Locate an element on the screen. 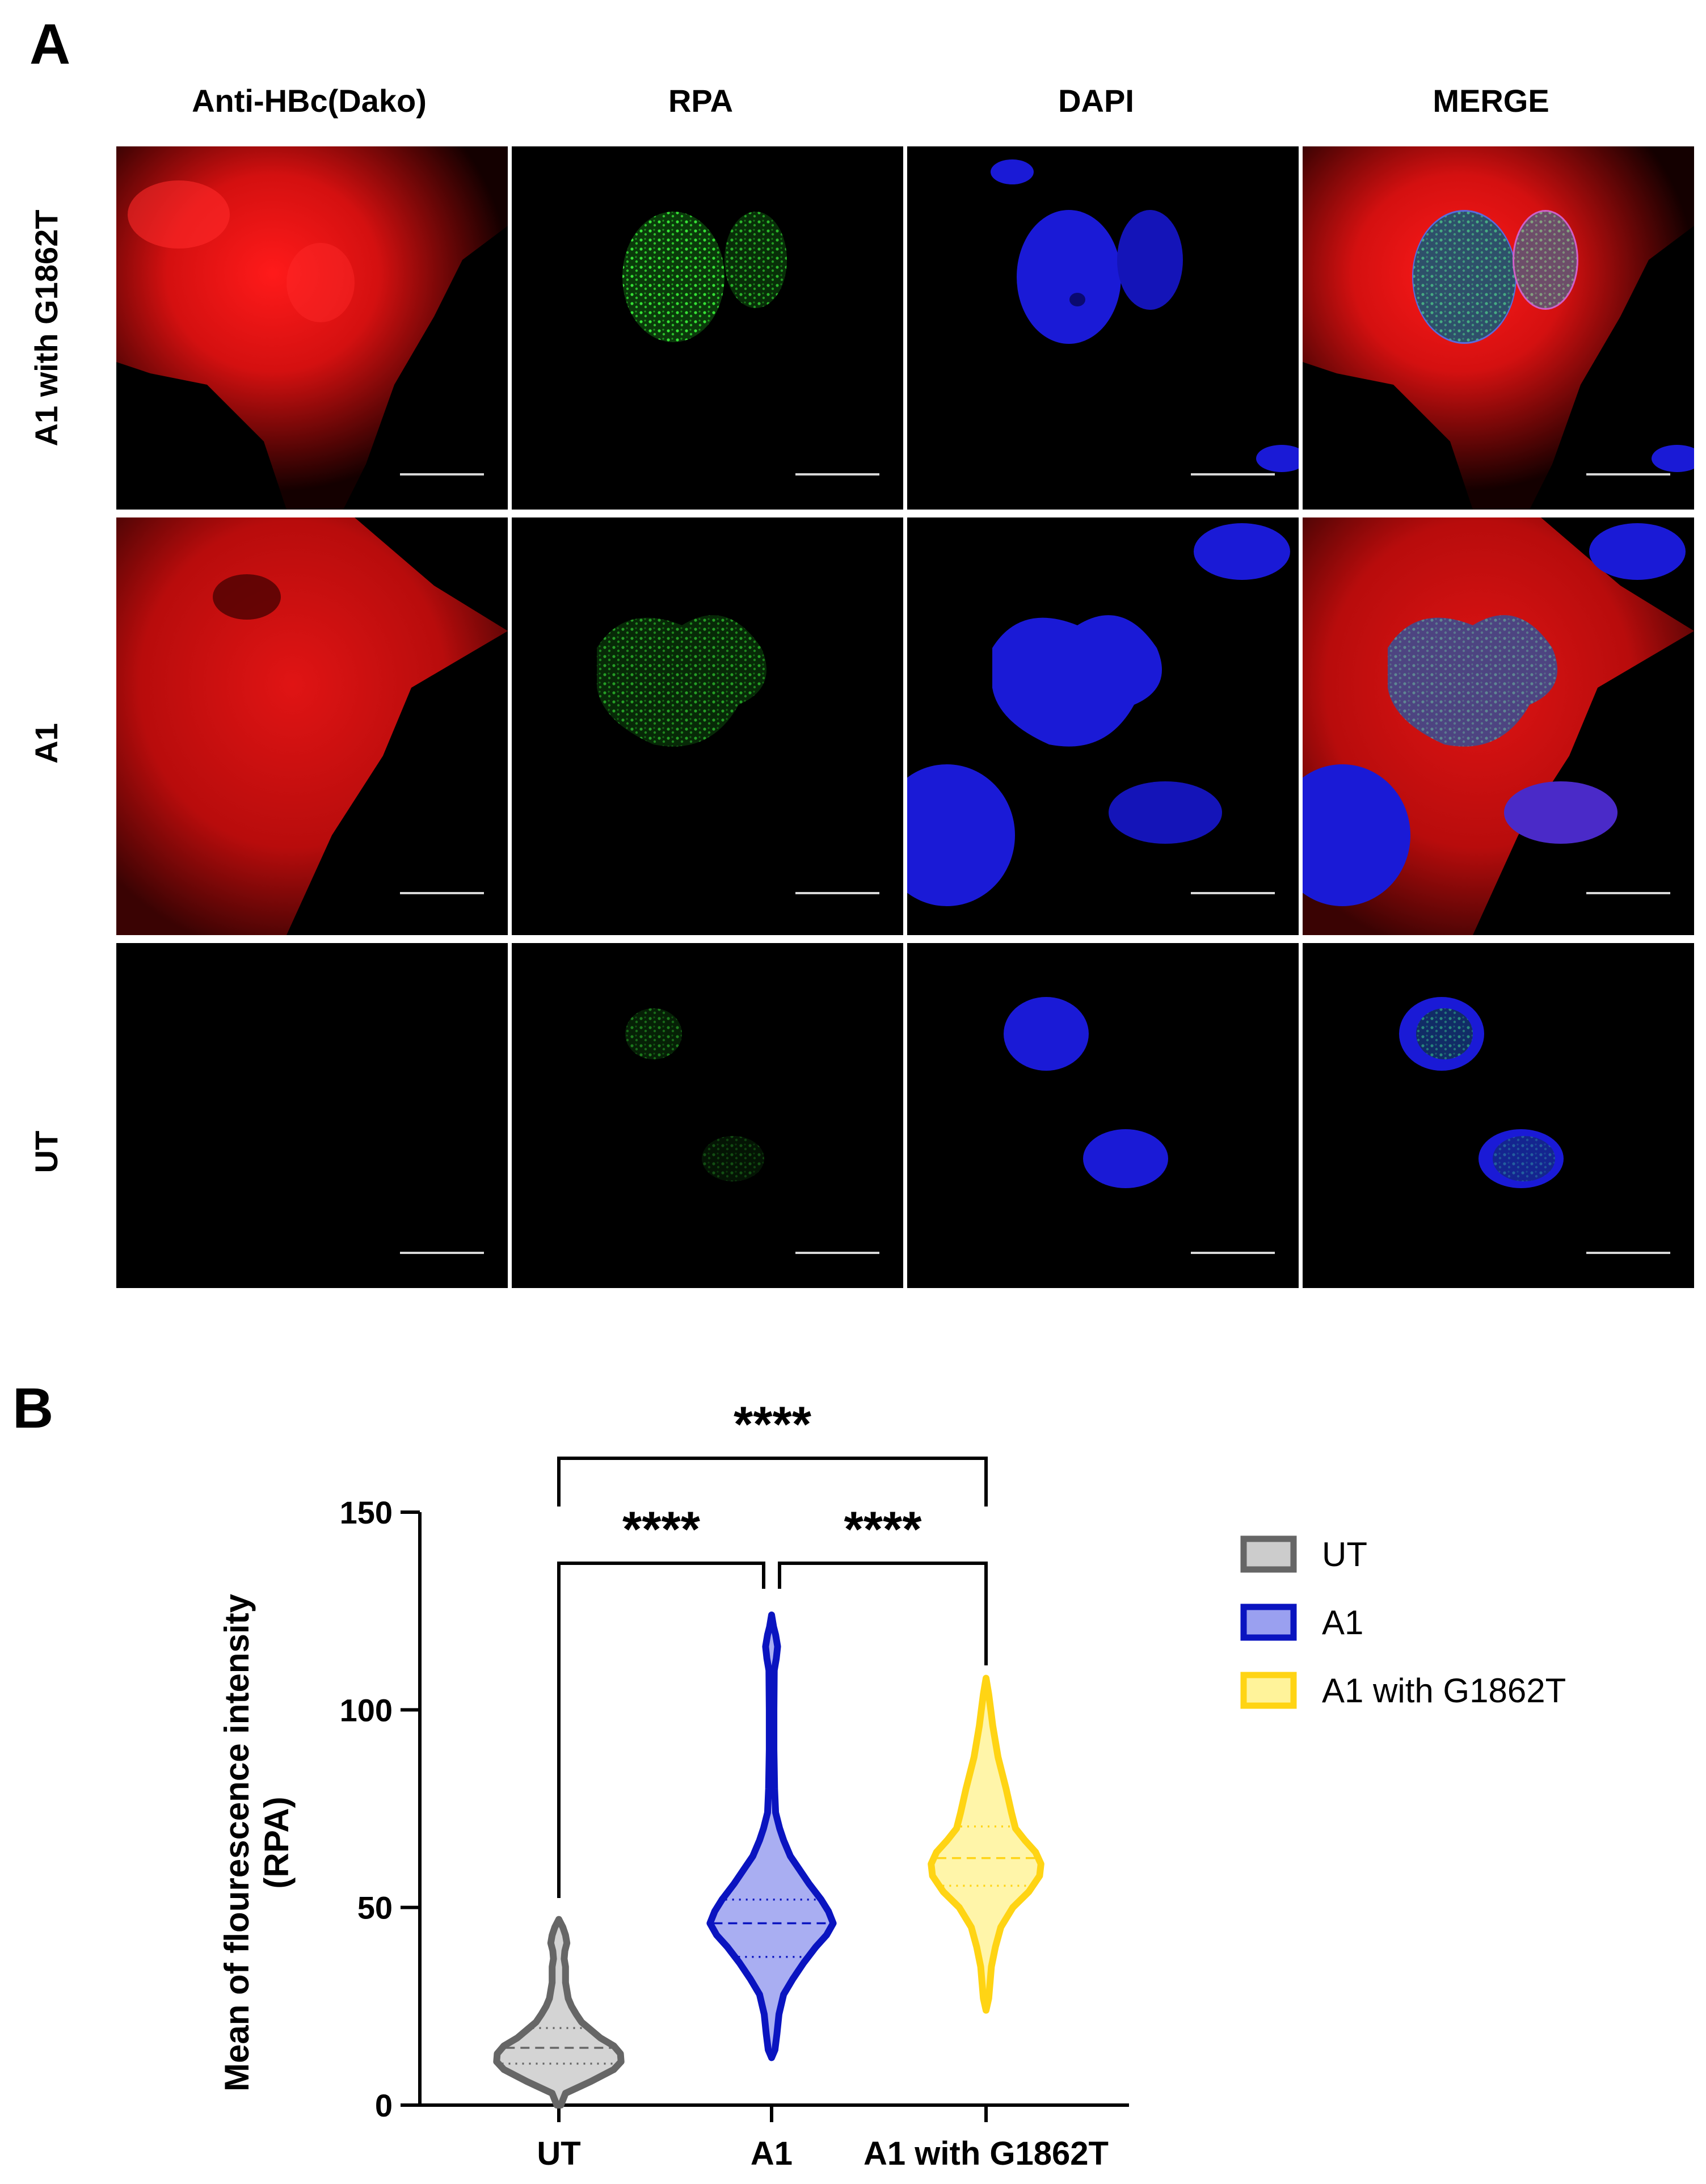  panel-a-letter: A is located at coordinates (50, 44).